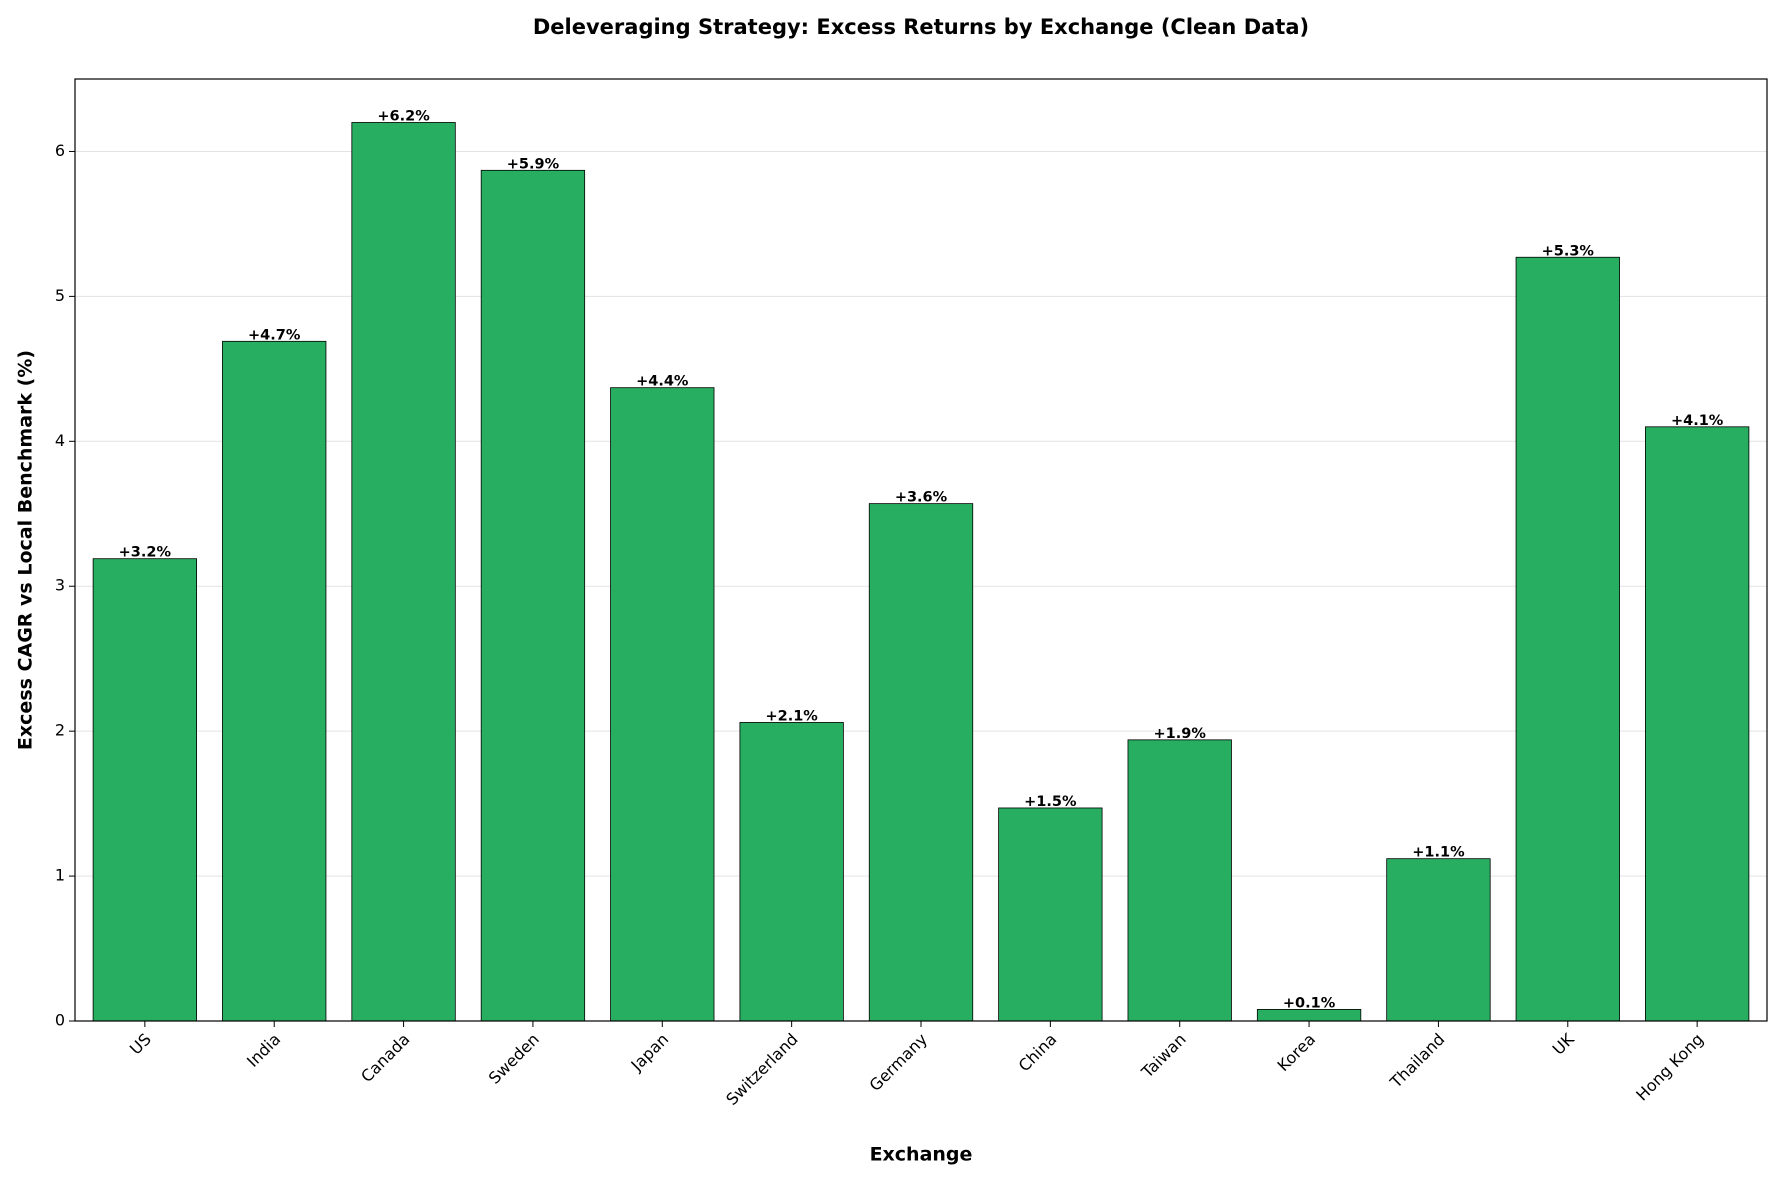  I want to click on value-label: +5.3%, so click(1568, 251).